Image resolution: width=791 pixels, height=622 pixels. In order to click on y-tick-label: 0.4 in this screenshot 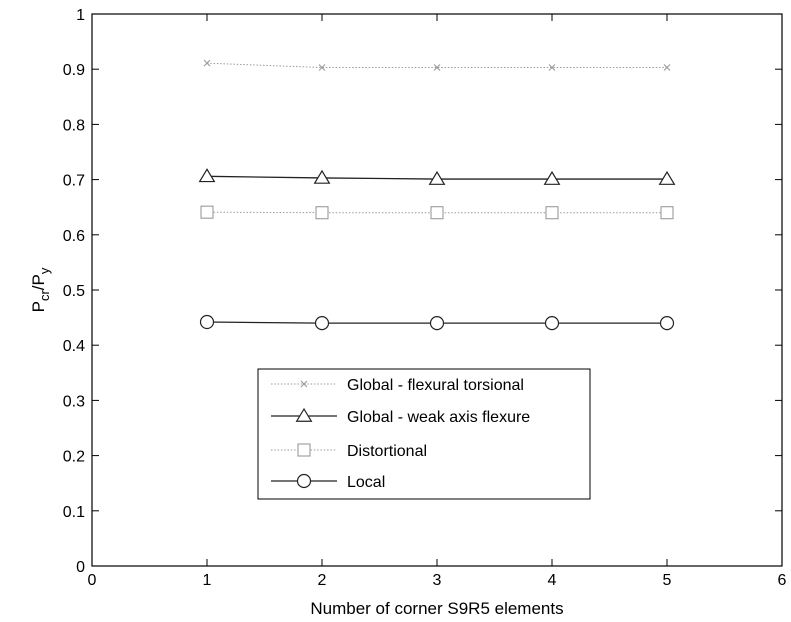, I will do `click(74, 346)`.